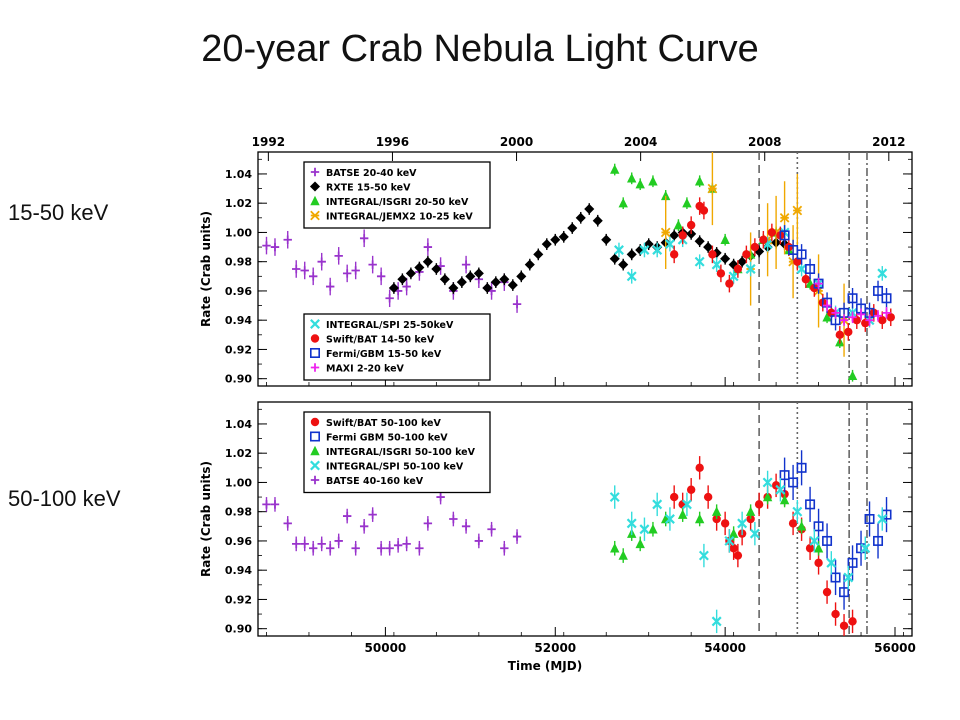 The height and width of the screenshot is (720, 960). I want to click on y-tick-label: 1.00, so click(238, 232).